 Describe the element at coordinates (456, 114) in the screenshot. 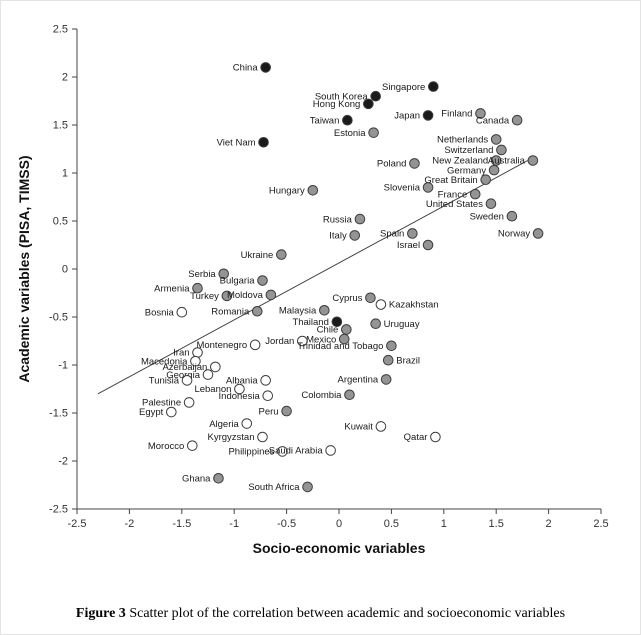

I see `point-label: Finland` at that location.